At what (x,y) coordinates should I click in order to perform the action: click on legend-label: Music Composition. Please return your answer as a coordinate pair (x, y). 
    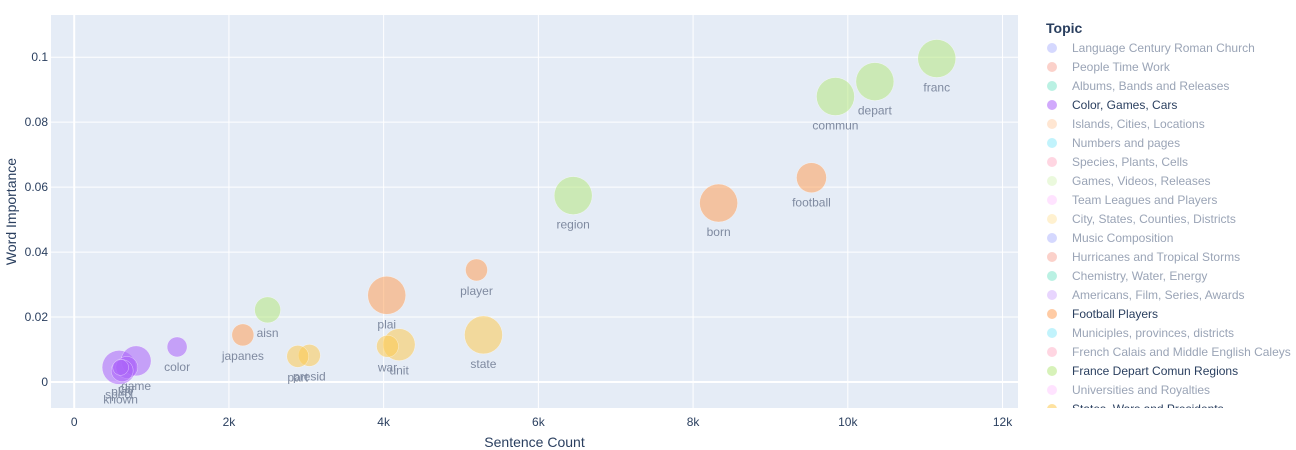
    Looking at the image, I should click on (1122, 238).